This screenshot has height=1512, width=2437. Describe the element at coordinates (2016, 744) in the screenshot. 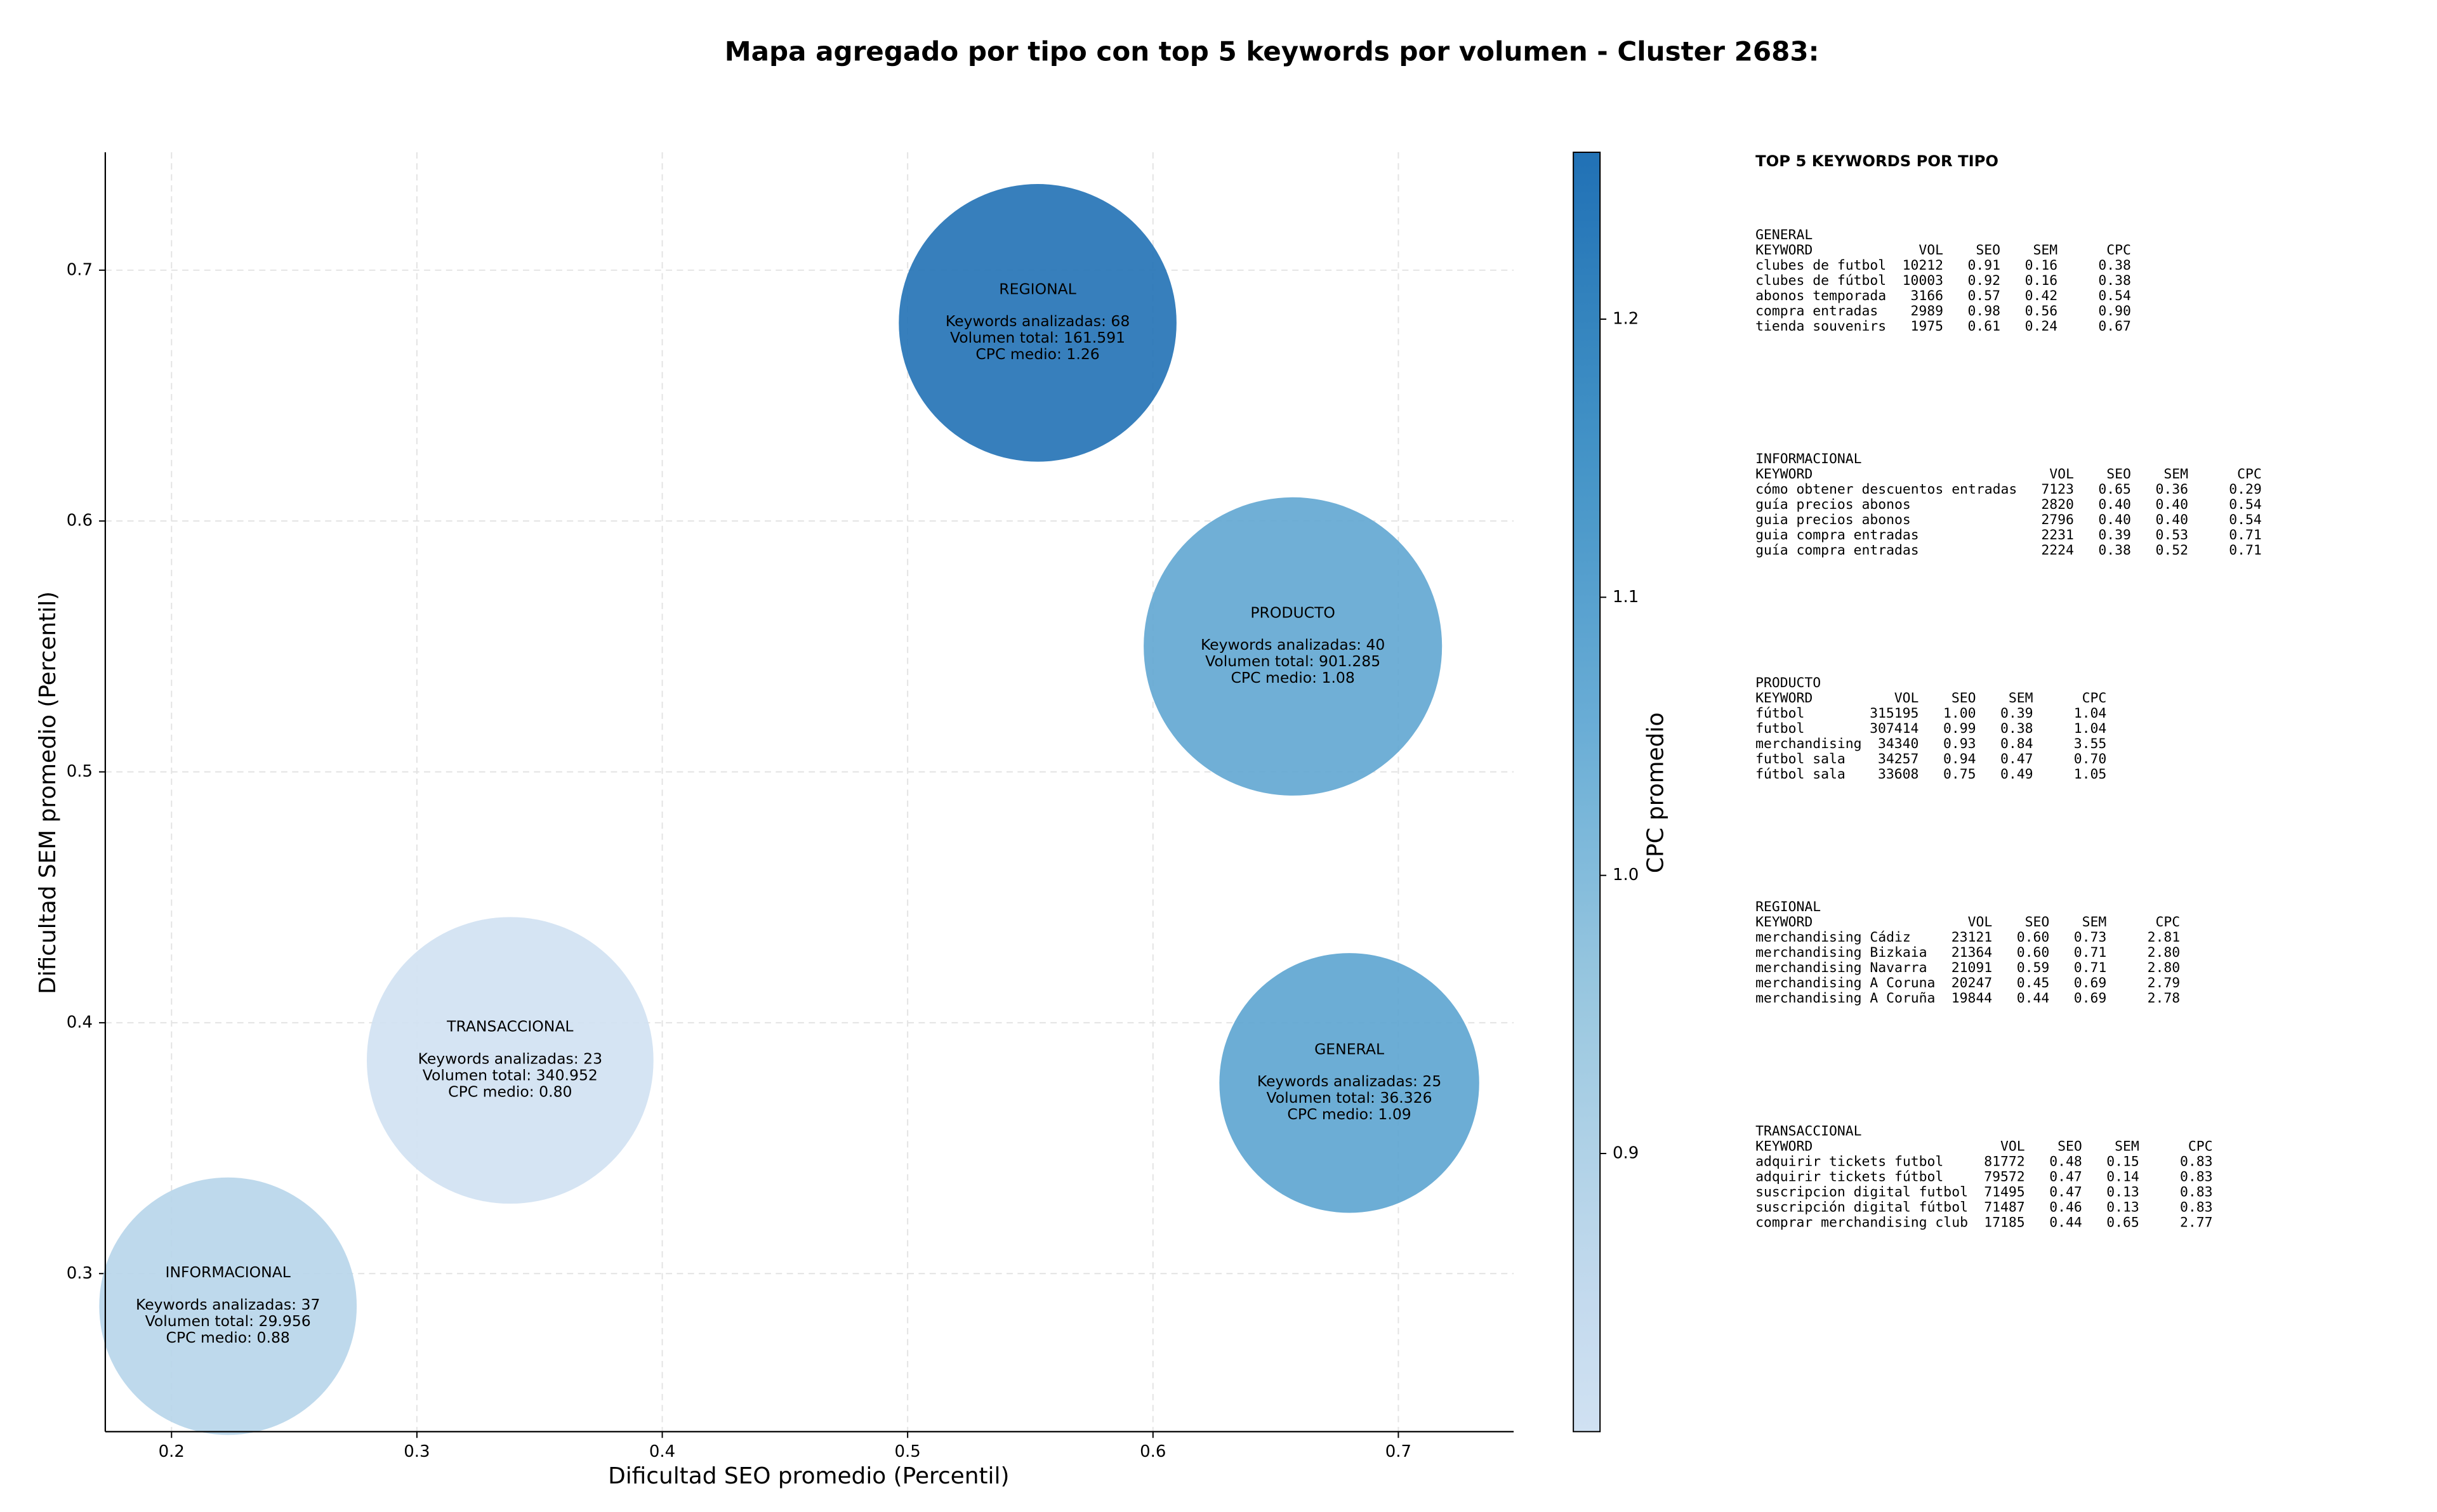

I see `table-cell: 0.84` at that location.